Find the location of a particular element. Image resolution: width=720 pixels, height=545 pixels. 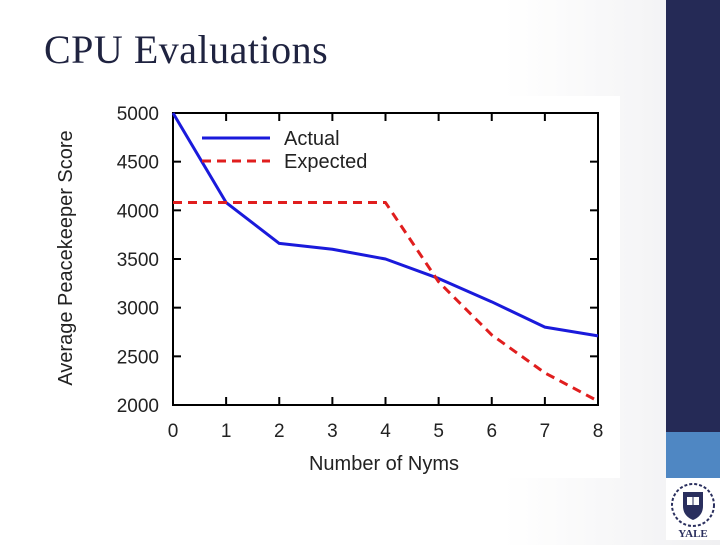

slide-title: CPU Evaluations is located at coordinates (186, 49).